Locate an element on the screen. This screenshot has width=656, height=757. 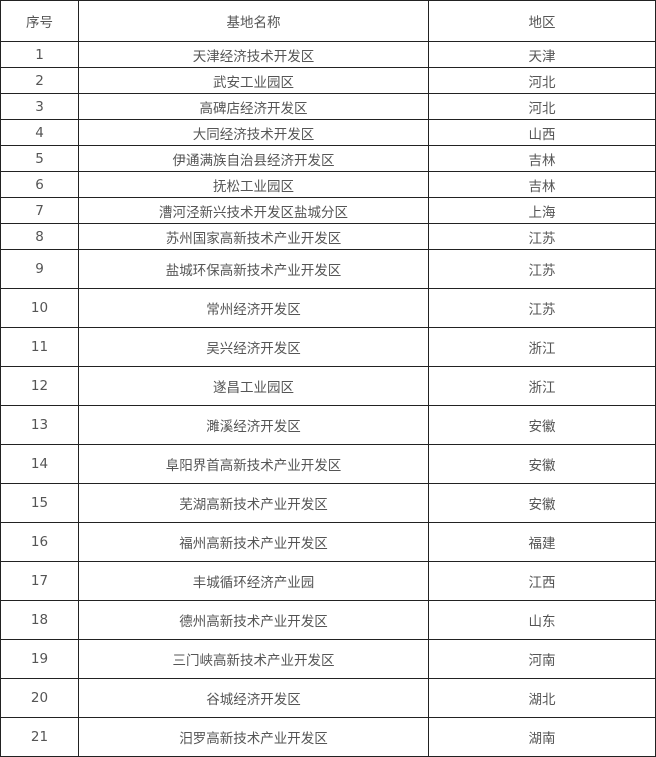
cell-base-name: 福州高新技术产业开发区 is located at coordinates (253, 542).